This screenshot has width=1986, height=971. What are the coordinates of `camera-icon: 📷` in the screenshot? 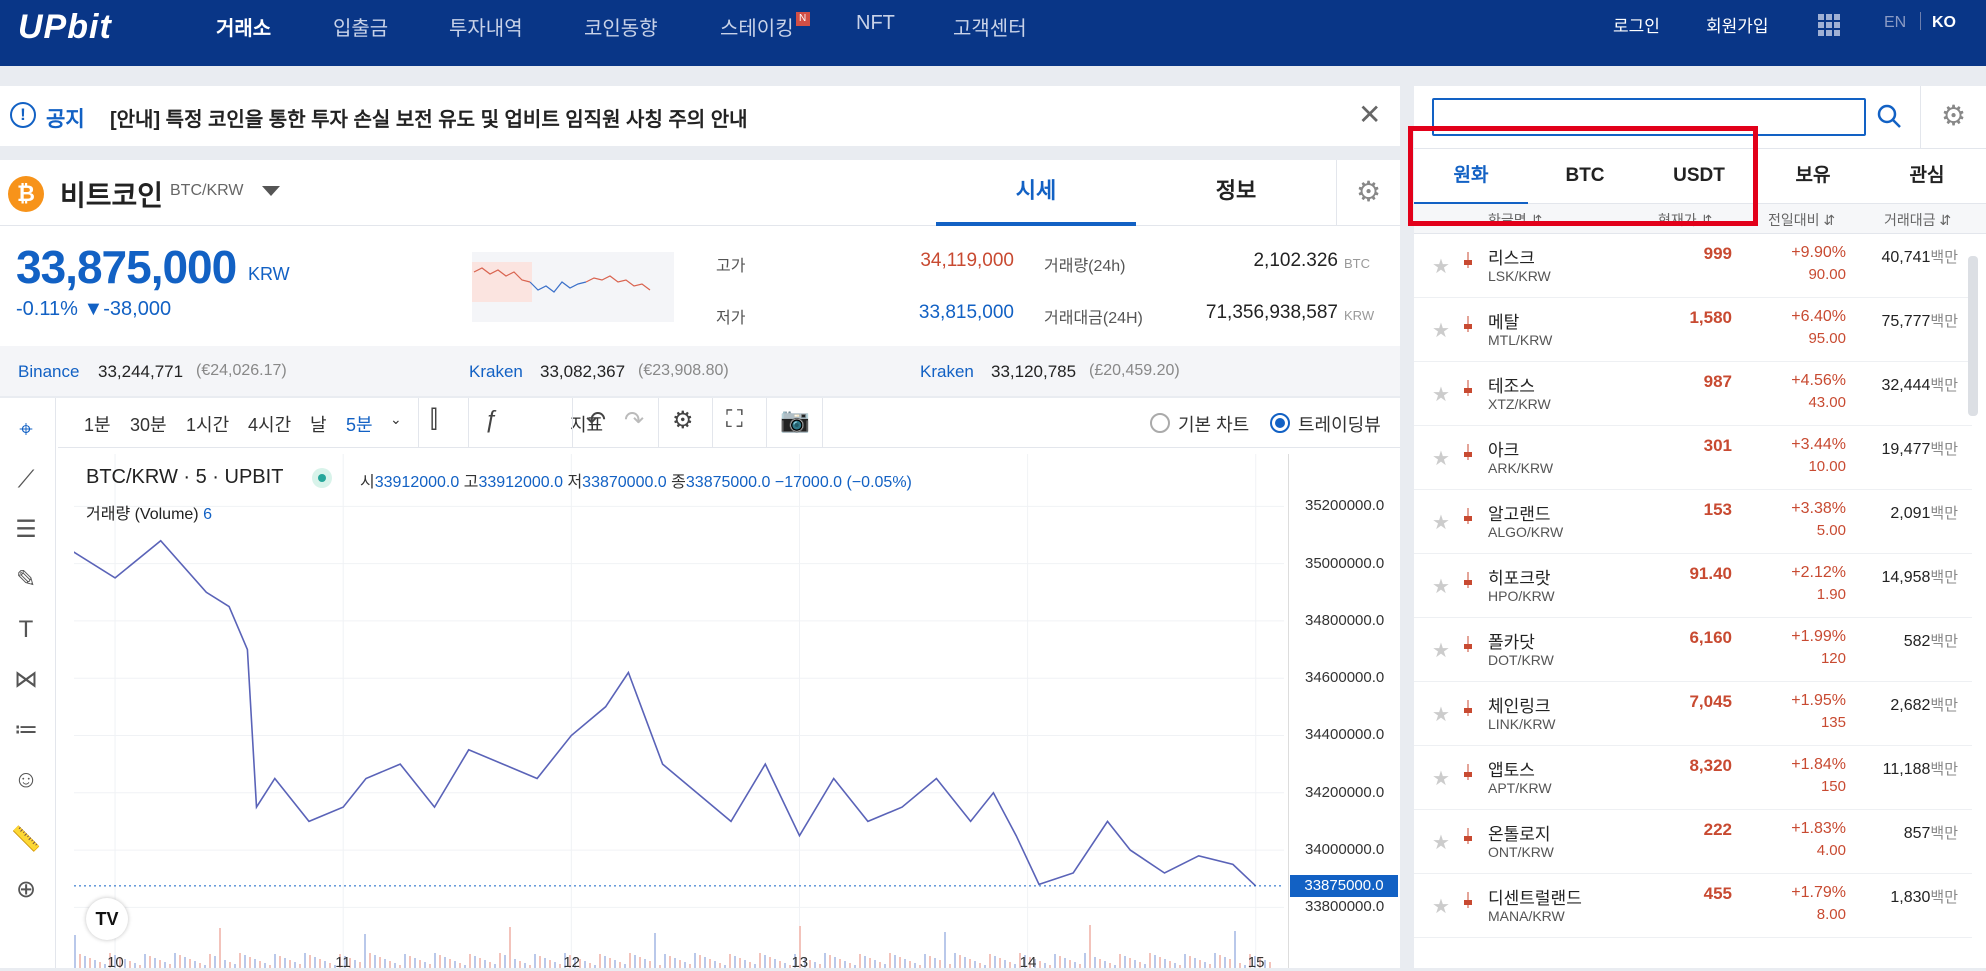 It's located at (795, 420).